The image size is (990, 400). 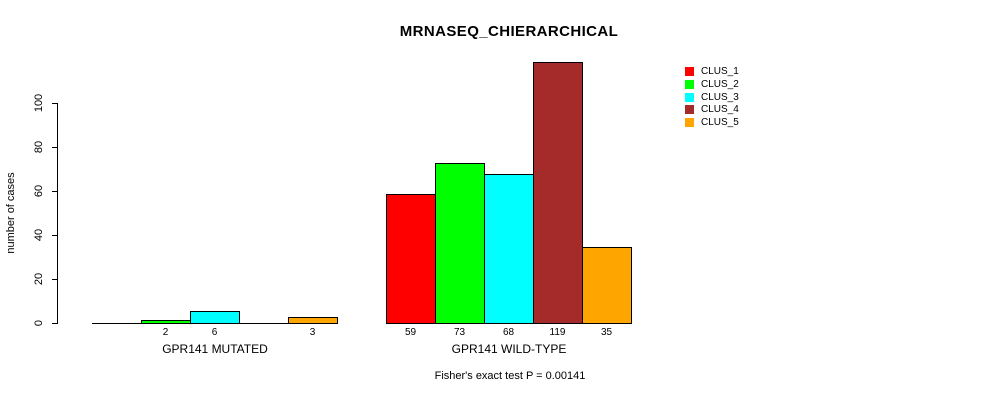 I want to click on caption-fisher-test: Fisher's exact test P = 0.00141, so click(x=510, y=376).